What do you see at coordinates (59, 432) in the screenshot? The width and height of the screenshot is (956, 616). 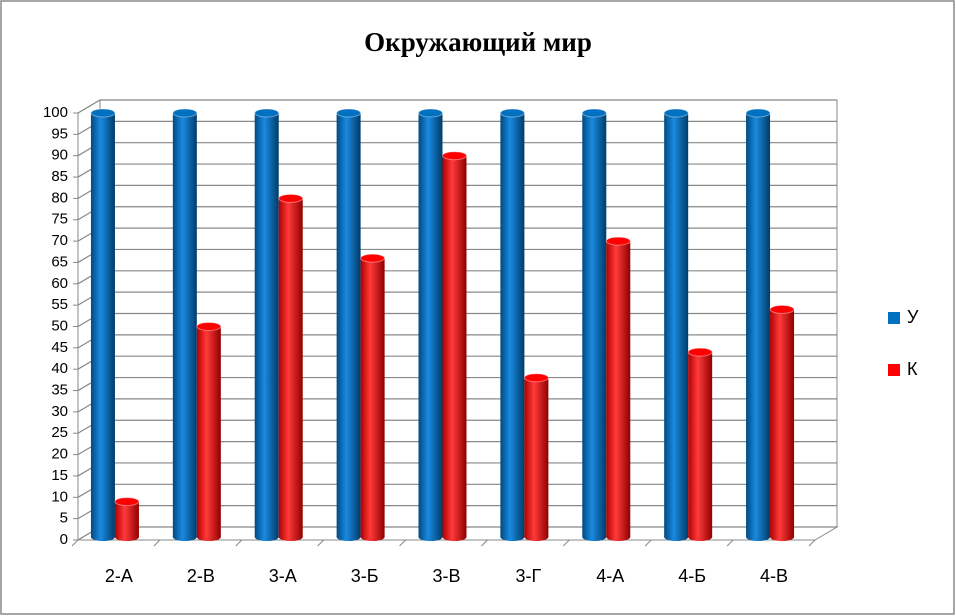 I see `y-tick-label: 25` at bounding box center [59, 432].